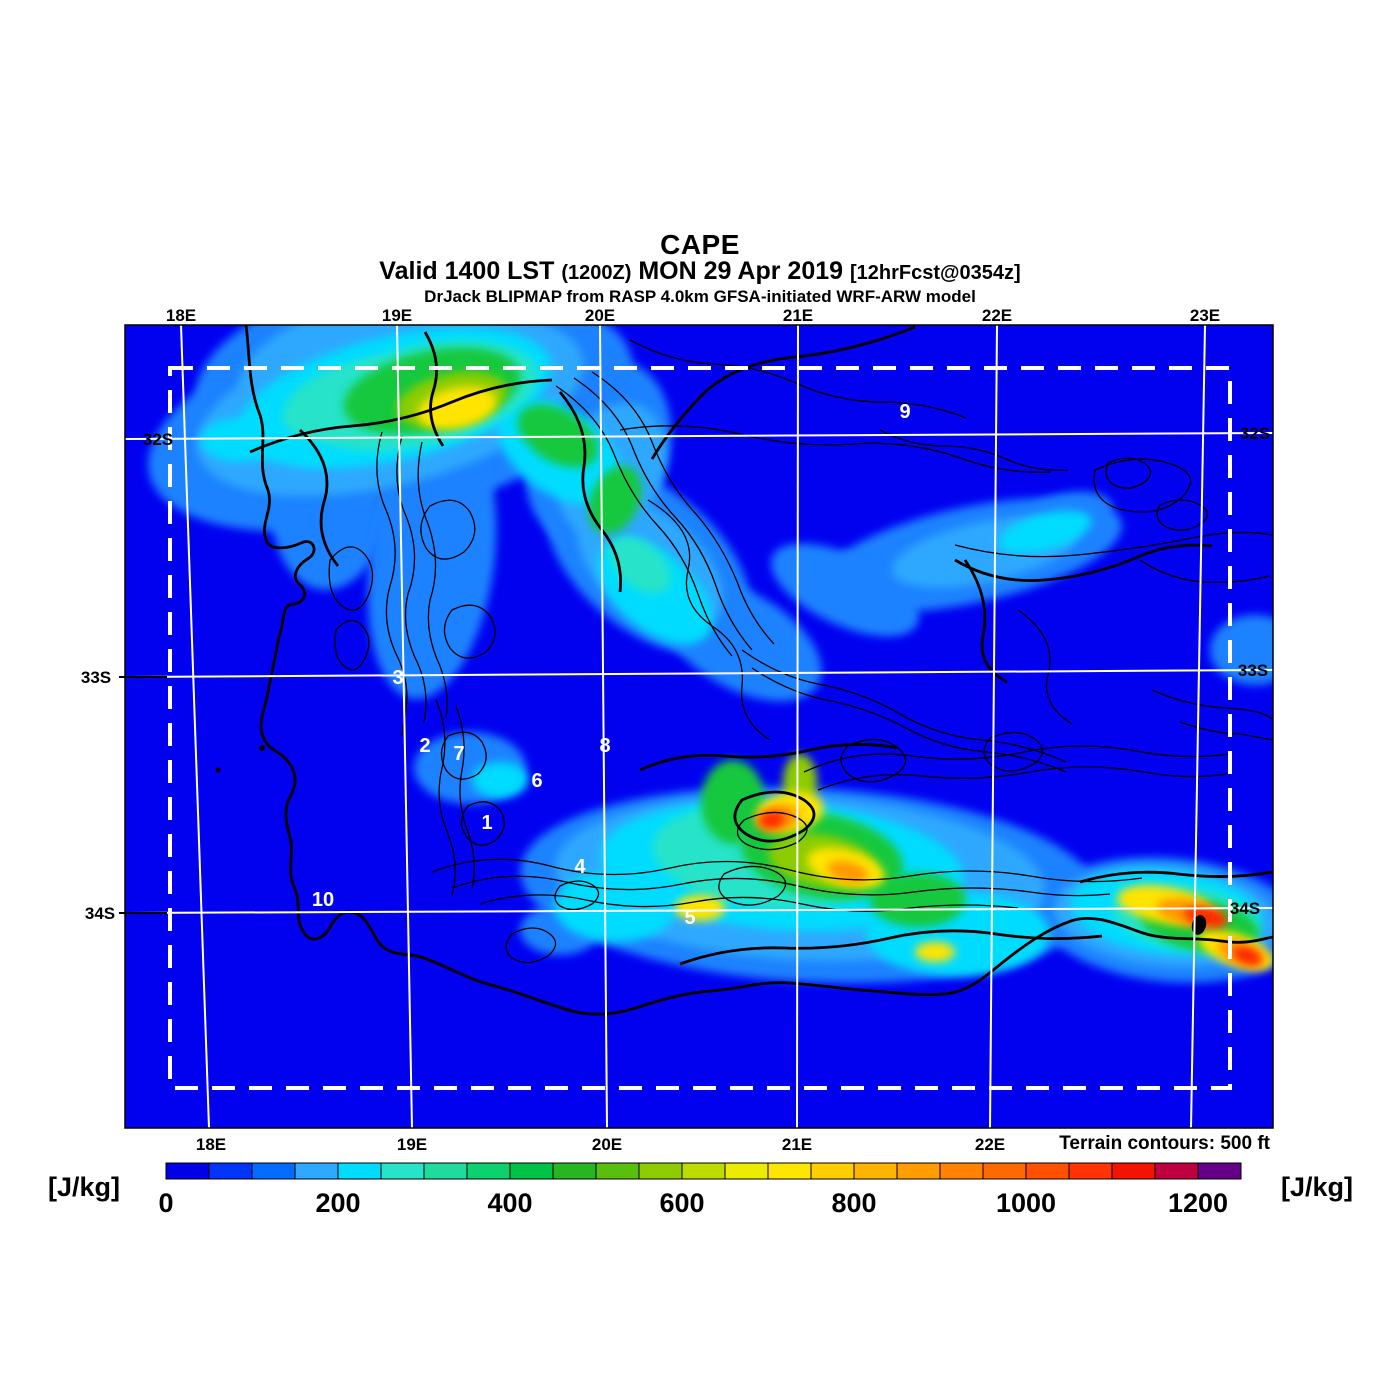 The width and height of the screenshot is (1400, 1400). Describe the element at coordinates (1198, 726) in the screenshot. I see `longitude-line-23E` at that location.